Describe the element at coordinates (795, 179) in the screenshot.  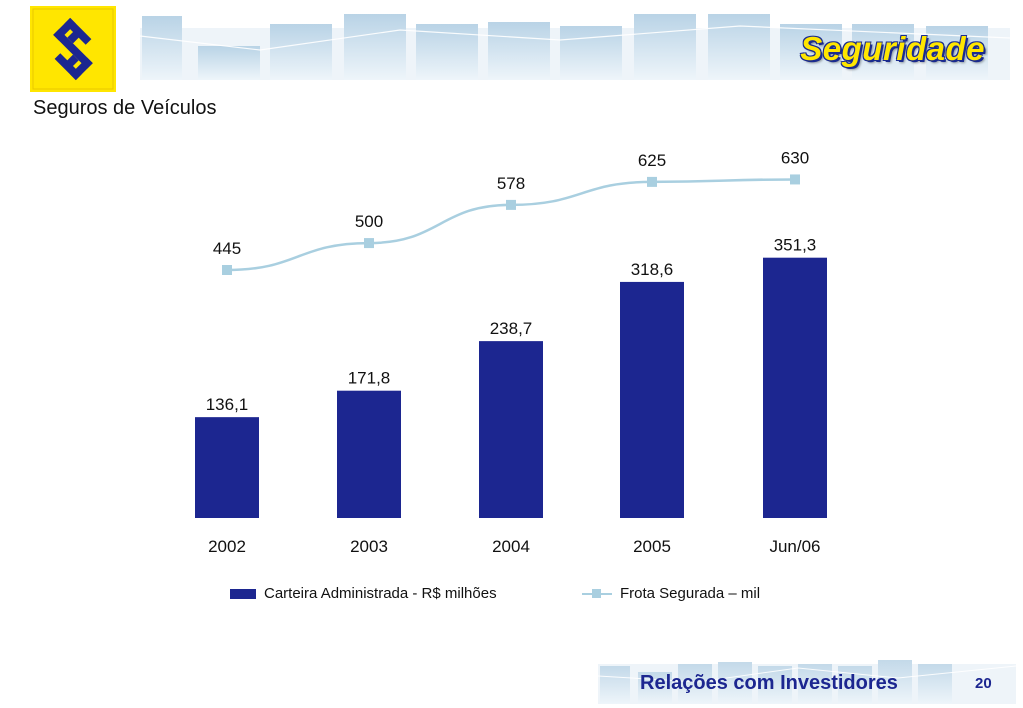
I see `line-point-Jun/06` at that location.